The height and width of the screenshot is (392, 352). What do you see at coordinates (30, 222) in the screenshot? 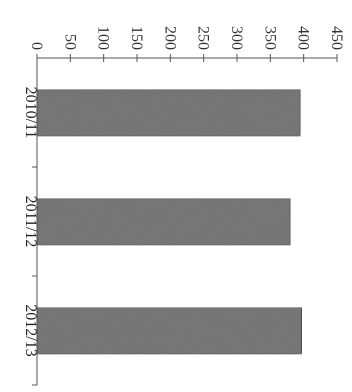
I see `category-label: 2011/12` at bounding box center [30, 222].